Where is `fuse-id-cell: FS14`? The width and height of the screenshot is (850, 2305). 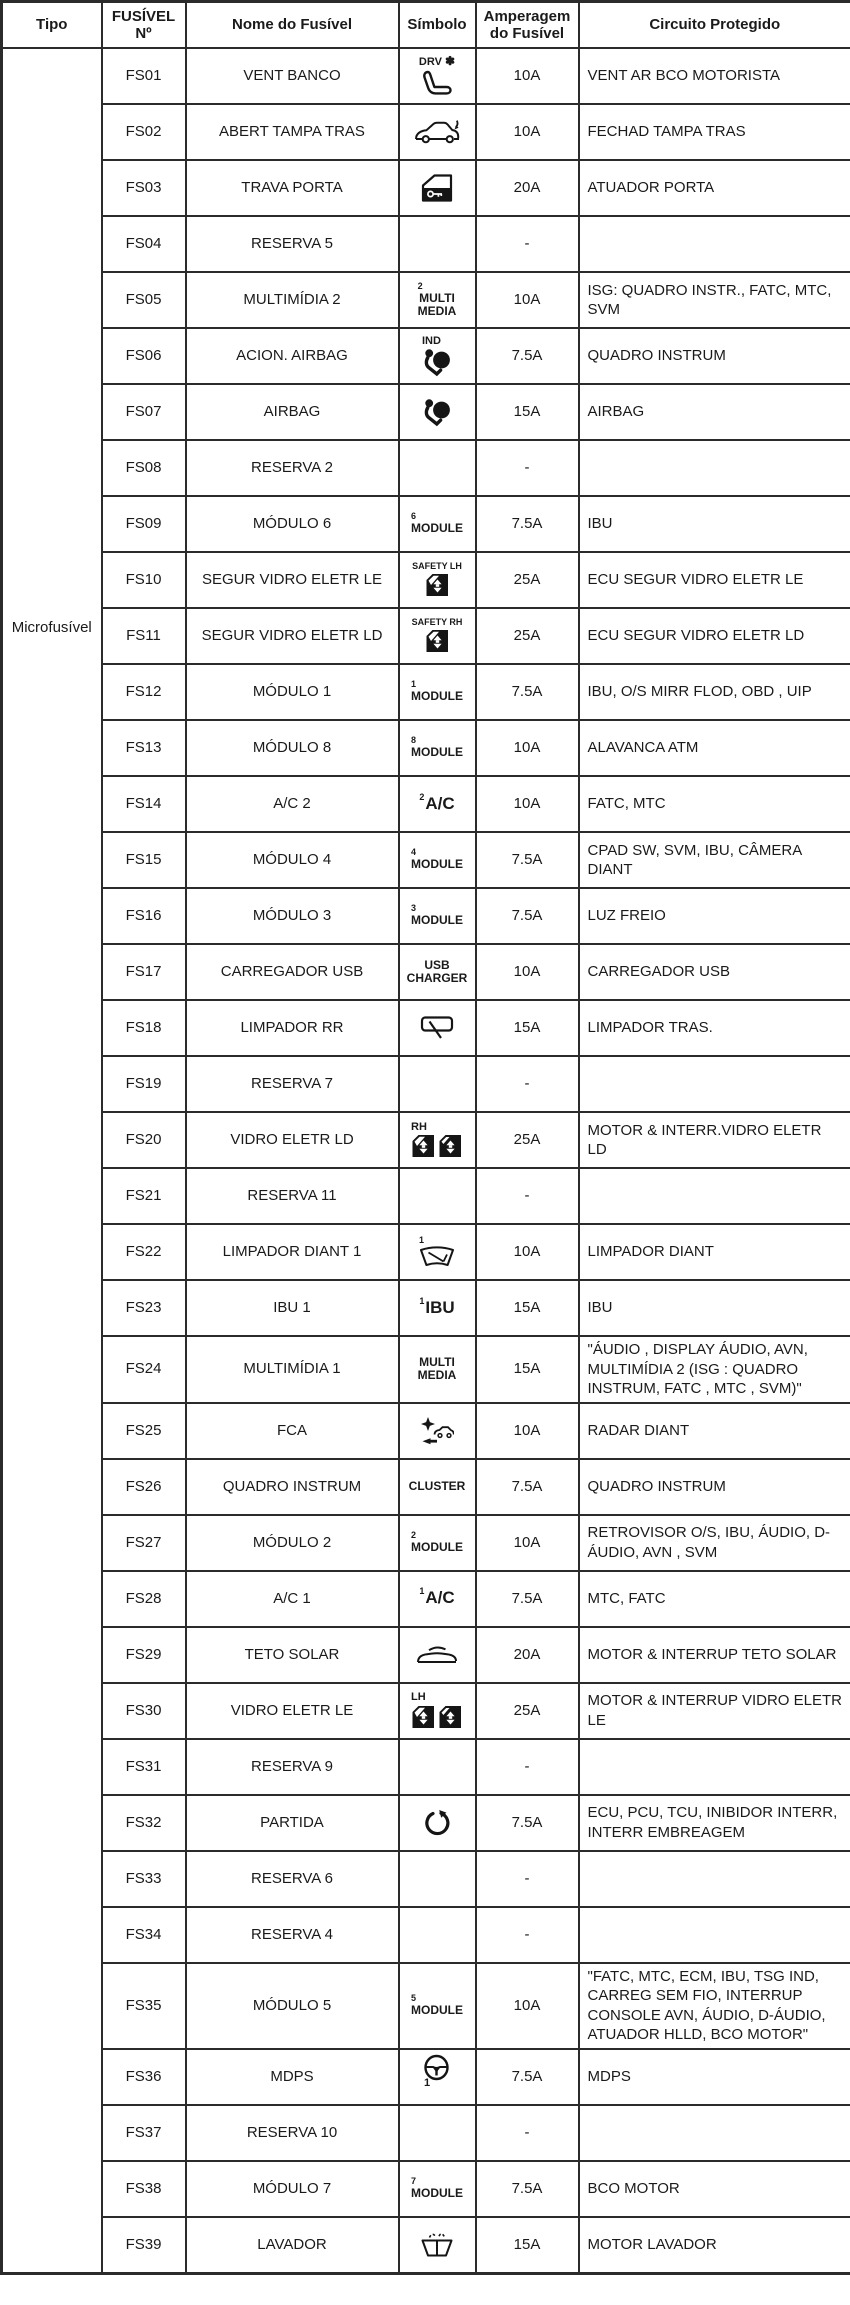
fuse-id-cell: FS14 is located at coordinates (143, 804).